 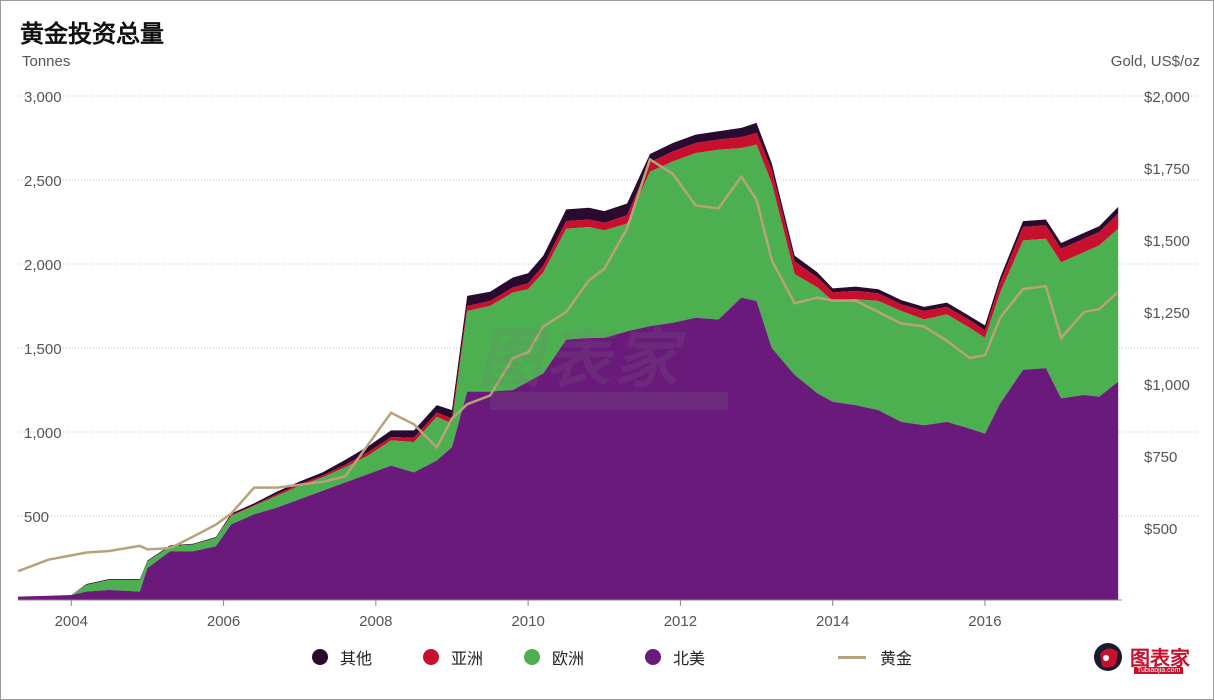 I want to click on right-tick-label: $2,000, so click(x=1167, y=97).